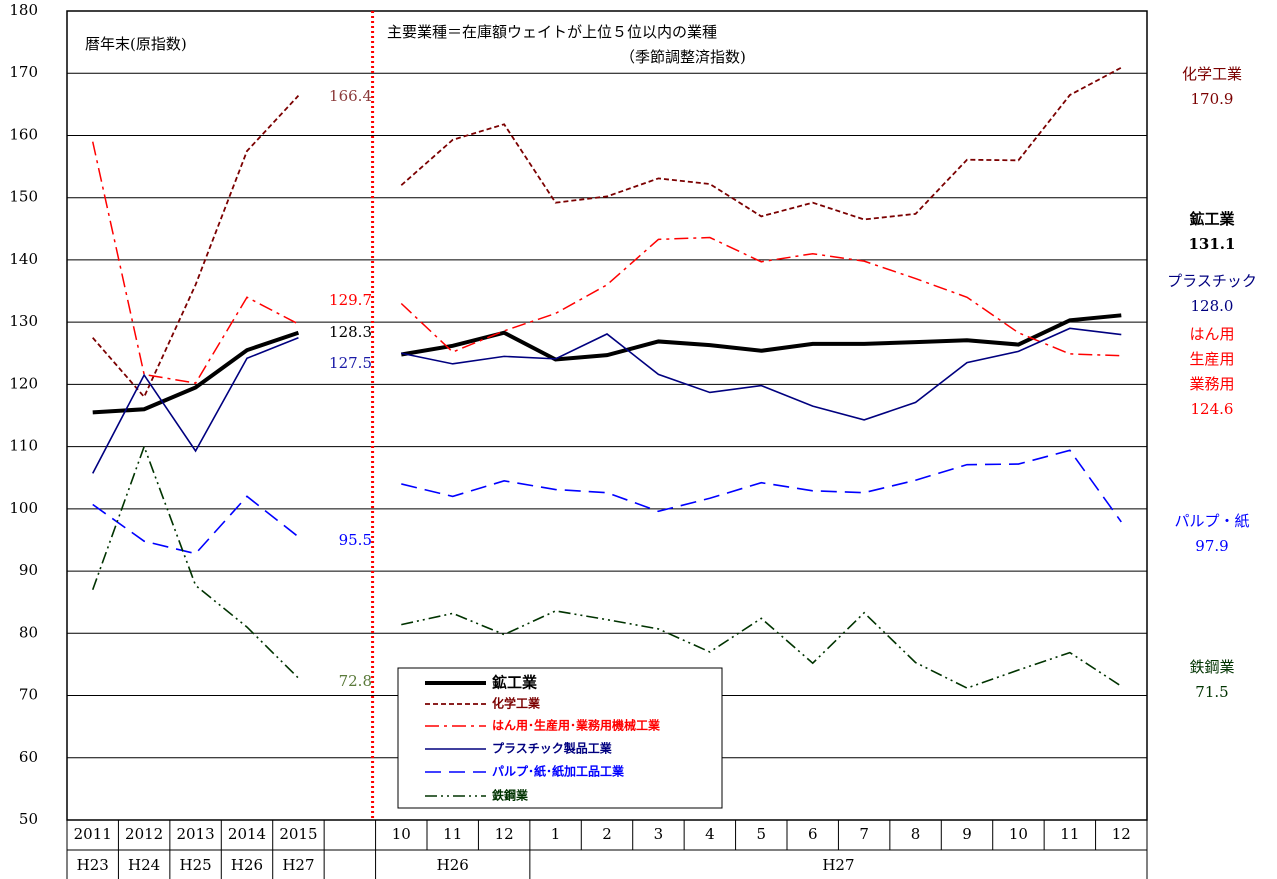  I want to click on legend-label: 鉄鋼業, so click(510, 795).